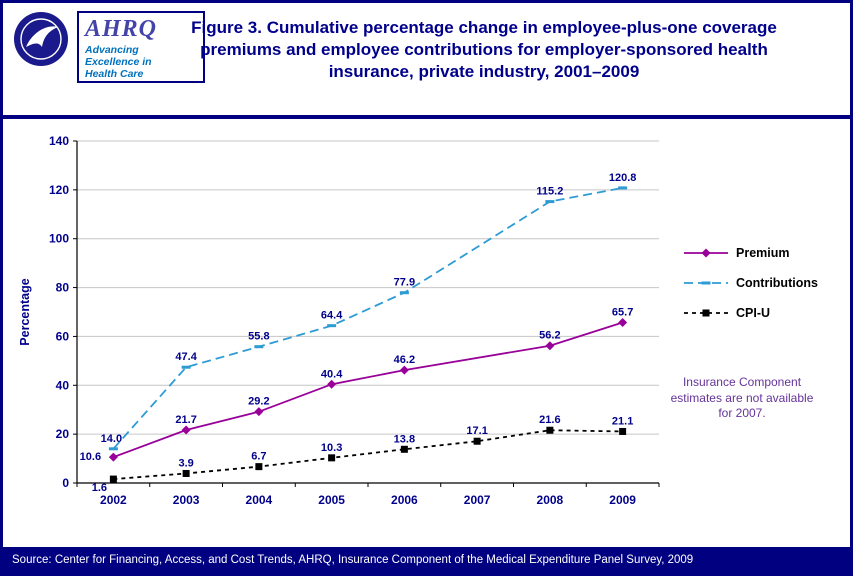  I want to click on svg-text: 115.2, so click(549, 192).